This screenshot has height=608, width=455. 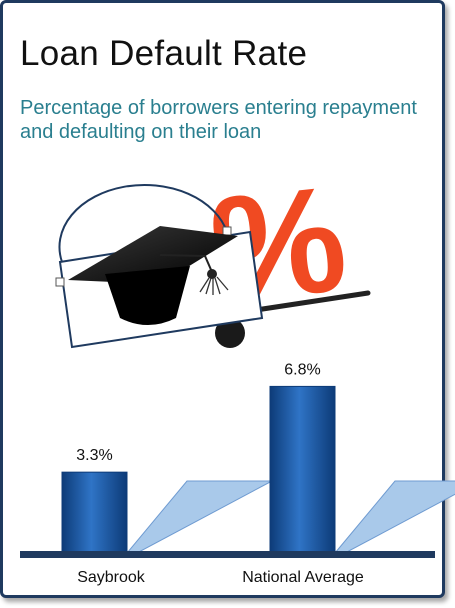 I want to click on data-label: 3.3%, so click(x=94, y=455).